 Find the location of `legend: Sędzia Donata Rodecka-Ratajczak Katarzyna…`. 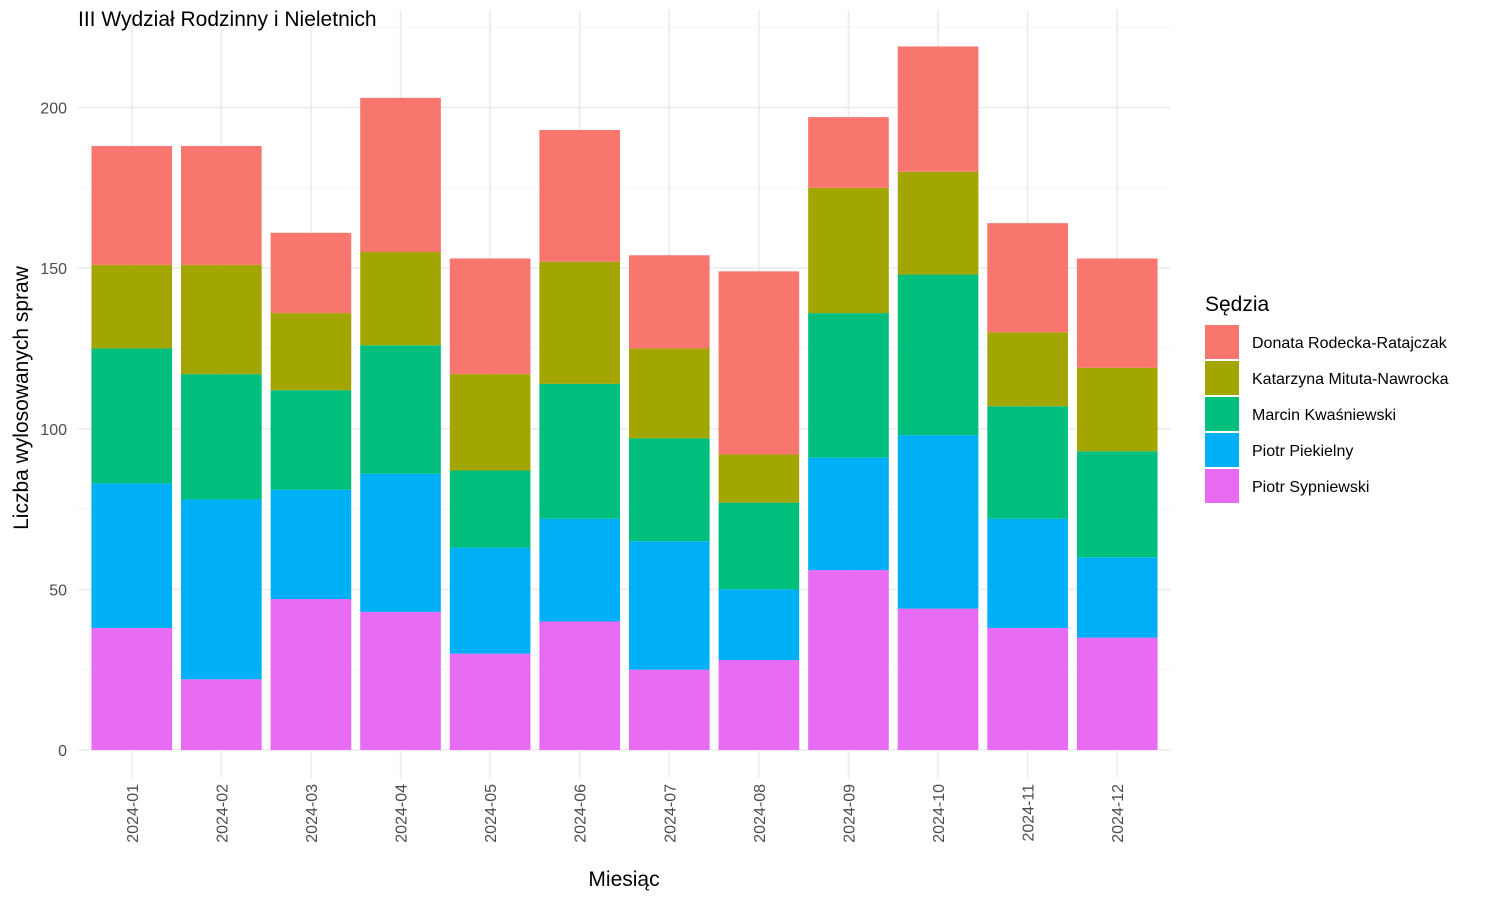

legend: Sędzia Donata Rodecka-Ratajczak Katarzyna… is located at coordinates (1327, 398).